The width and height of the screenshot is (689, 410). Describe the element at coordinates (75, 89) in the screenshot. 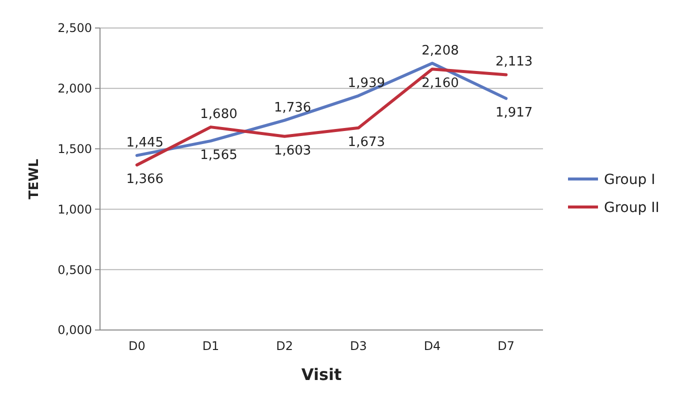

I see `y-tick-label: 2,000` at that location.